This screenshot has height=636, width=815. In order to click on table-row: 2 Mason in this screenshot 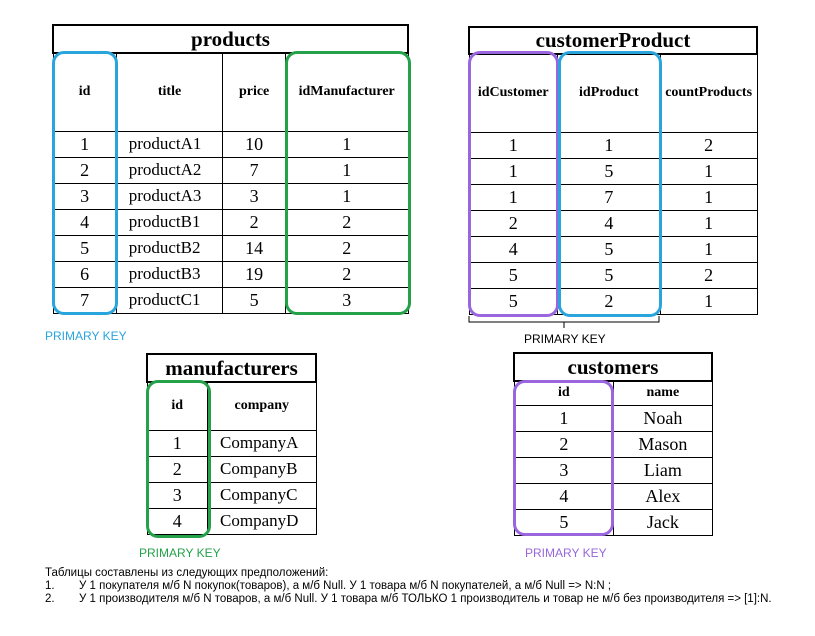, I will do `click(613, 444)`.